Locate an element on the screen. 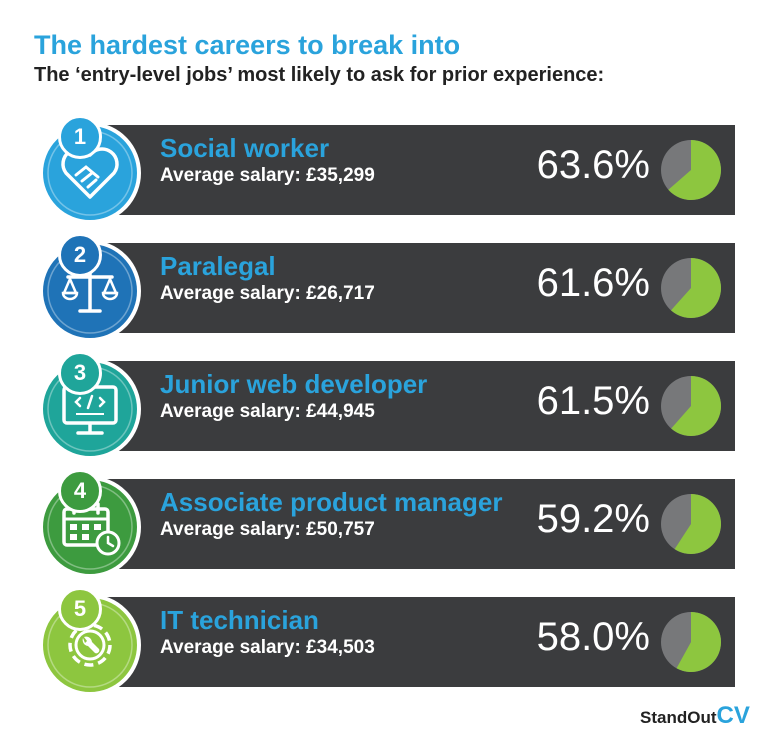 This screenshot has width=768, height=740. chart-title: The hardest careers to break into is located at coordinates (247, 45).